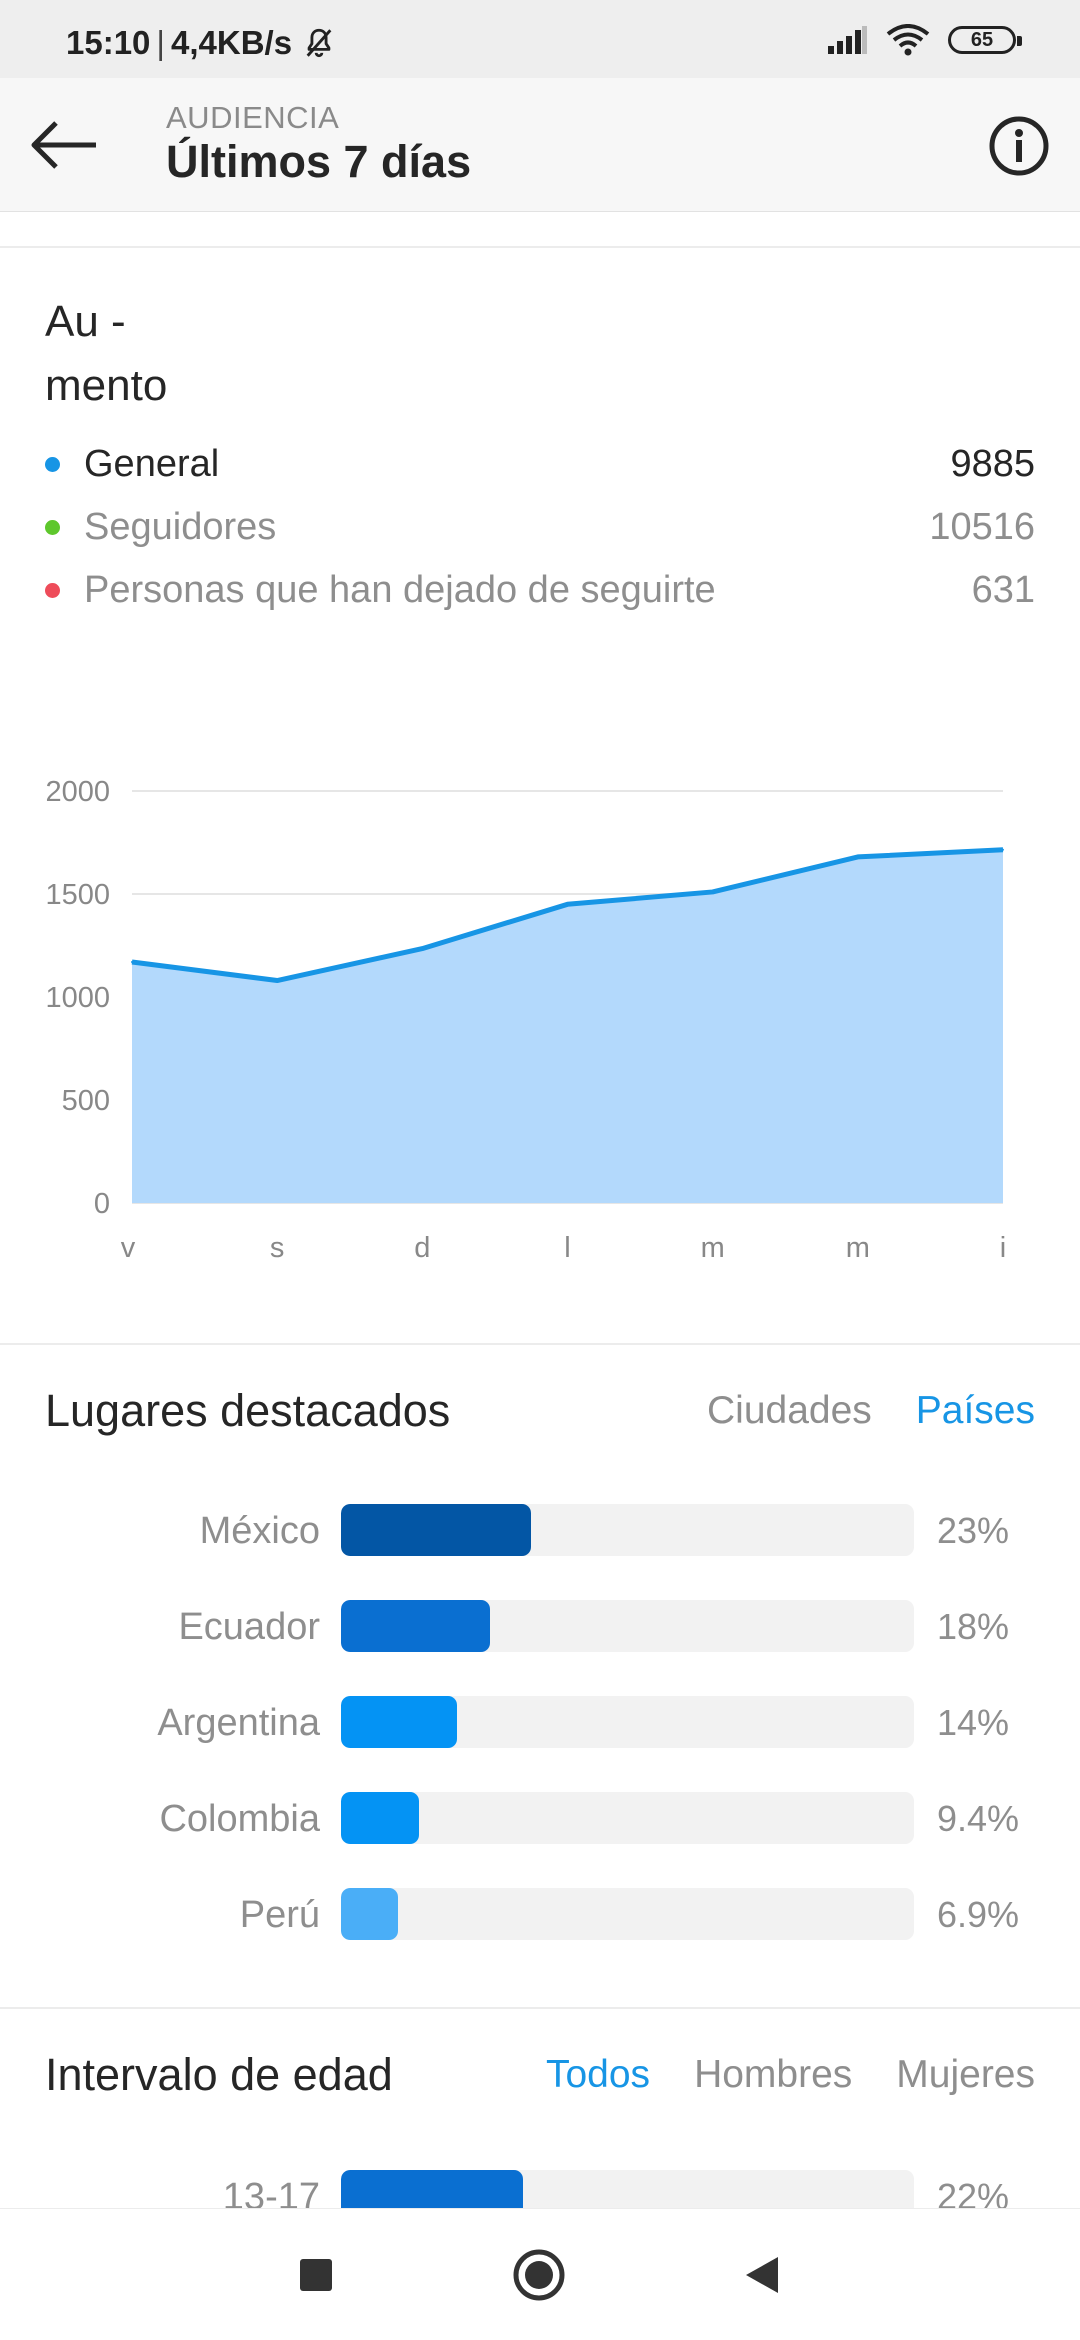 This screenshot has height=2340, width=1080. I want to click on country-percent: 6.9%, so click(978, 1914).